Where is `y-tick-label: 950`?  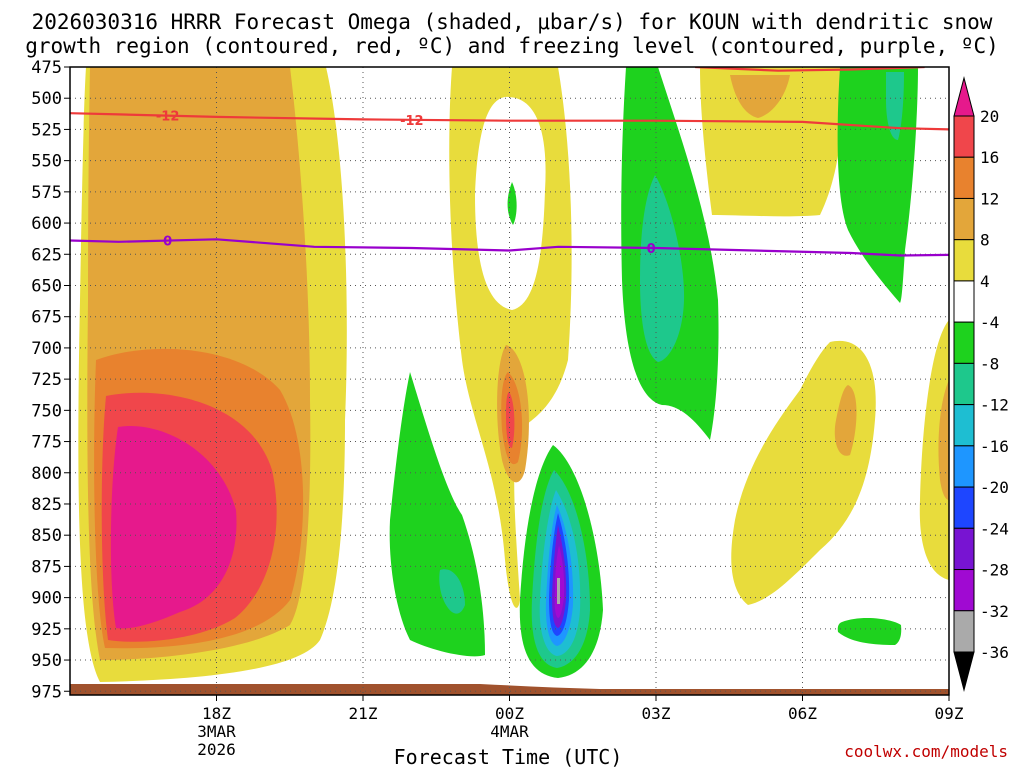
y-tick-label: 950 is located at coordinates (46, 661).